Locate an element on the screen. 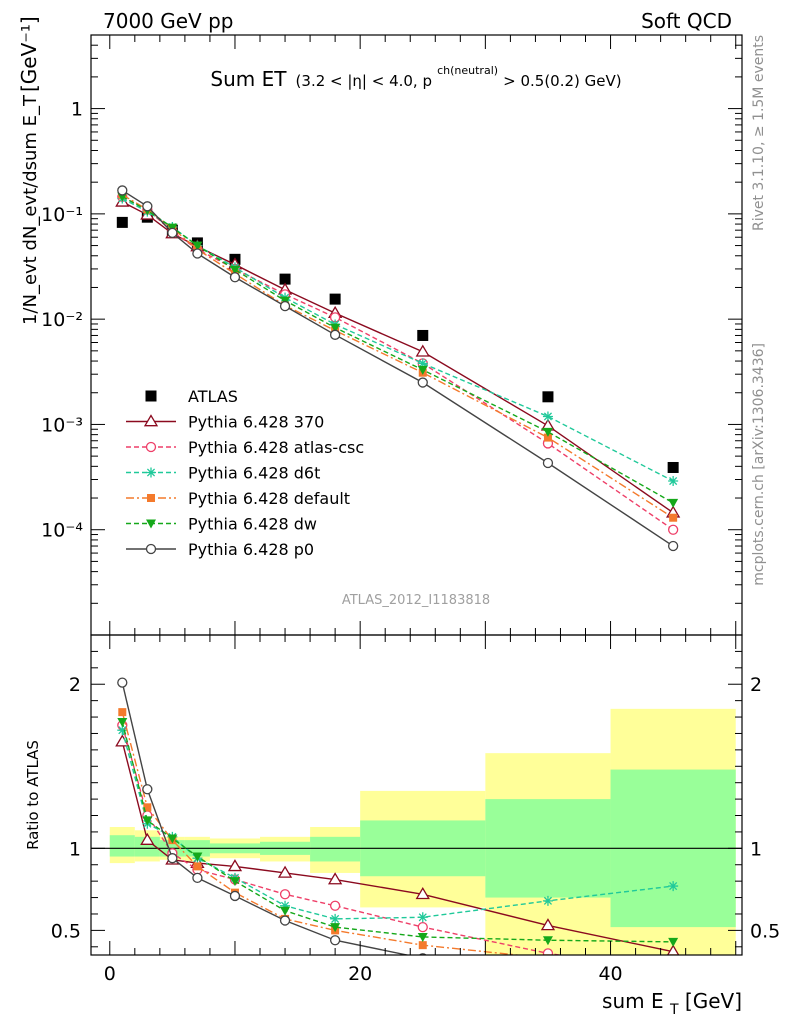  ratio-y-tick-label-right: 1 is located at coordinates (756, 849).